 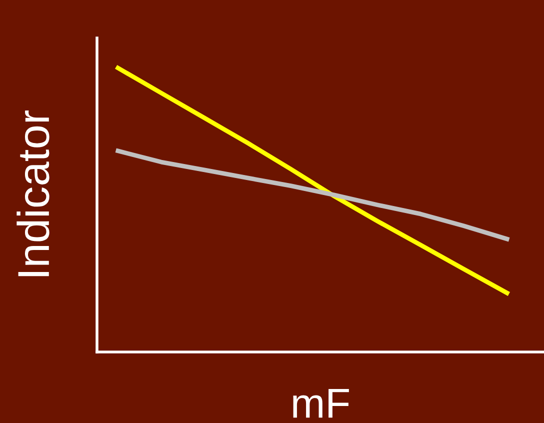 I want to click on x-axis-title: mF, so click(x=321, y=403).